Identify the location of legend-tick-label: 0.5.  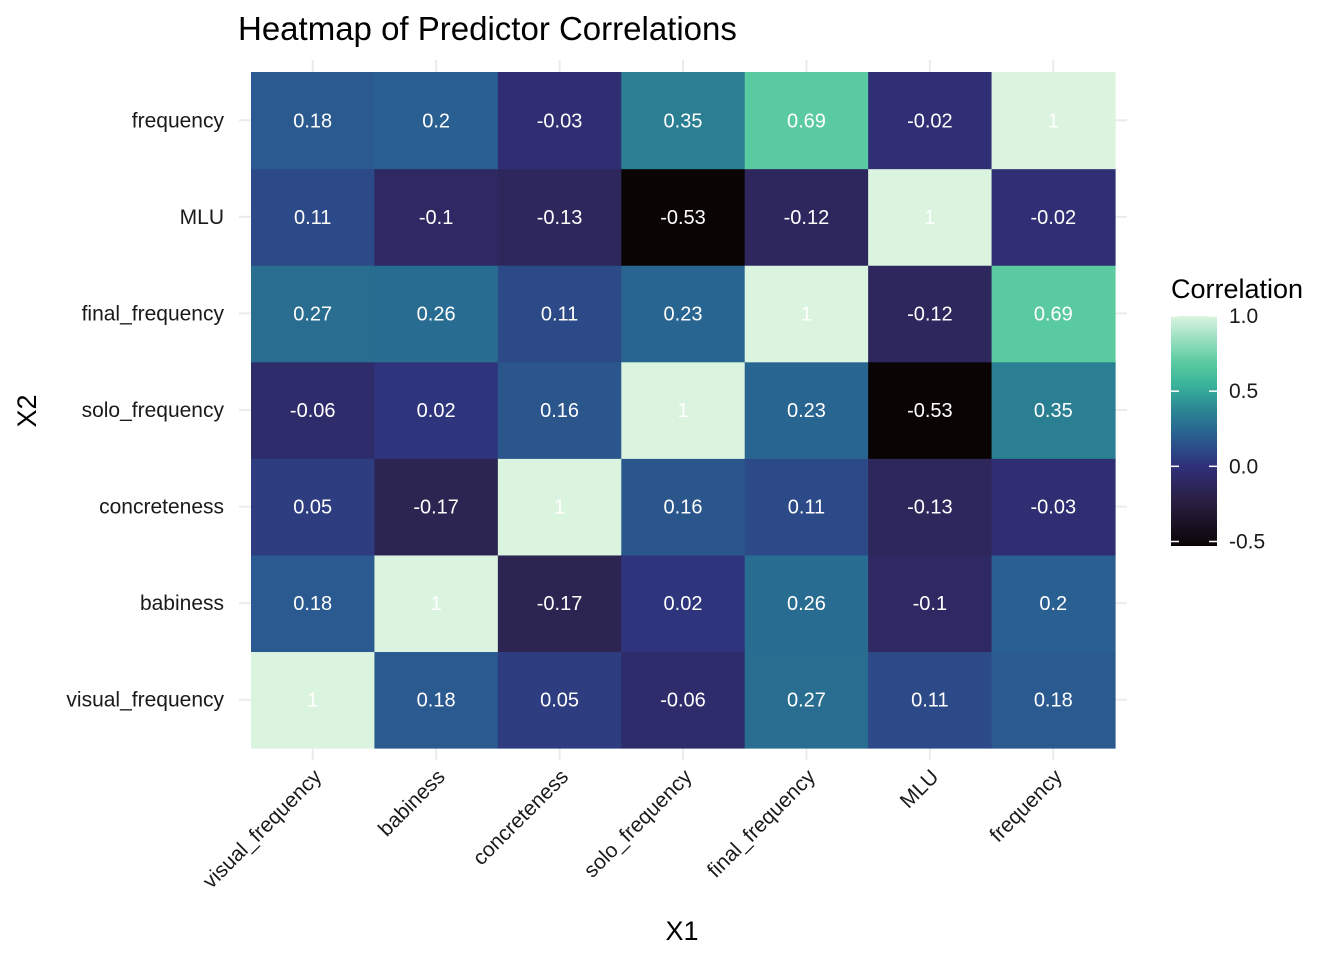
(1243, 391).